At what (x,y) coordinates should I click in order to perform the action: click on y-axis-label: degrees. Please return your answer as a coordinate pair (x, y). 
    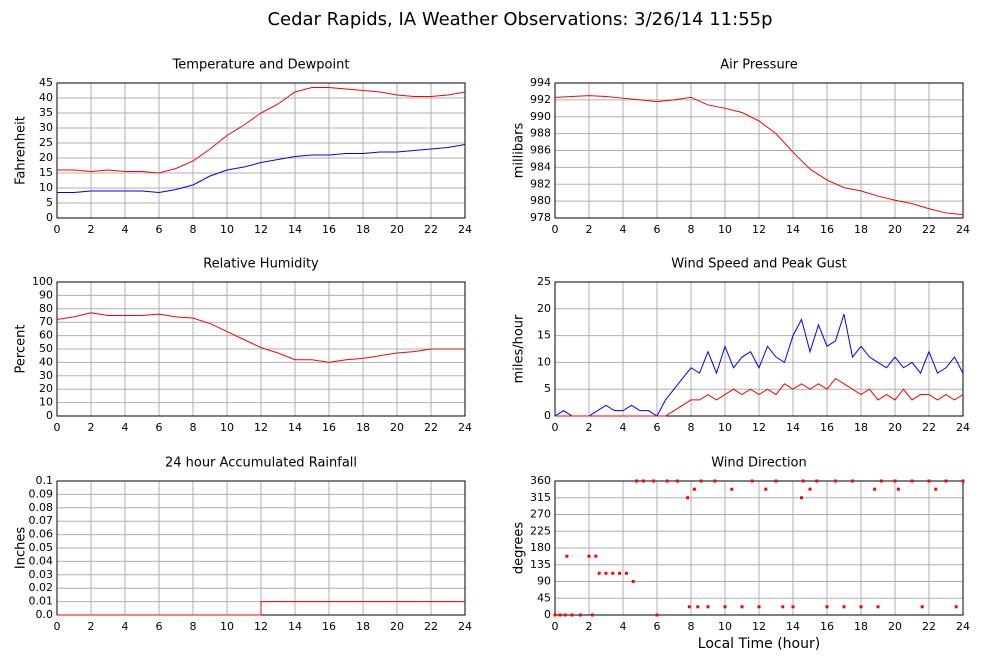
    Looking at the image, I should click on (519, 548).